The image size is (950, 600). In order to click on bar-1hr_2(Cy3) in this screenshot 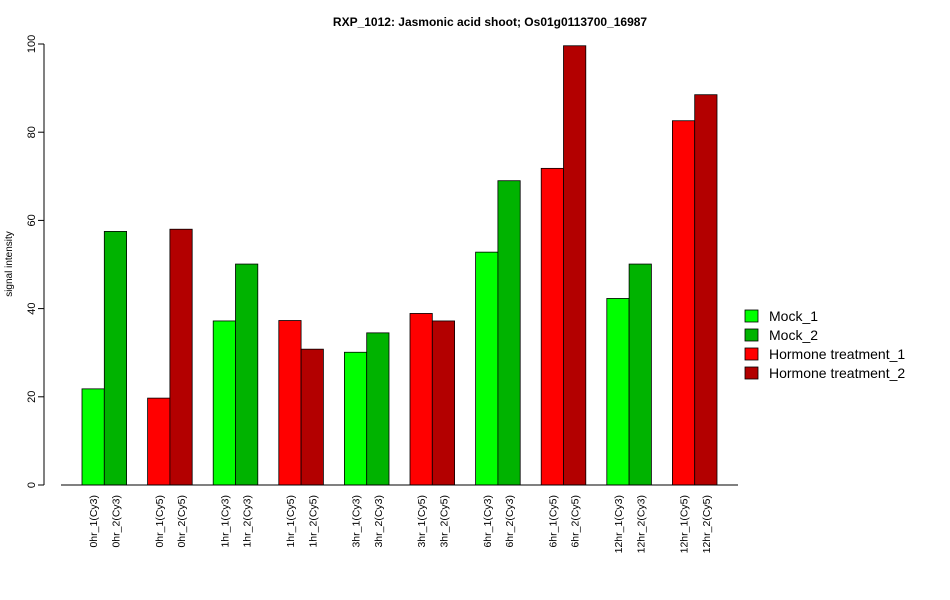, I will do `click(247, 374)`.